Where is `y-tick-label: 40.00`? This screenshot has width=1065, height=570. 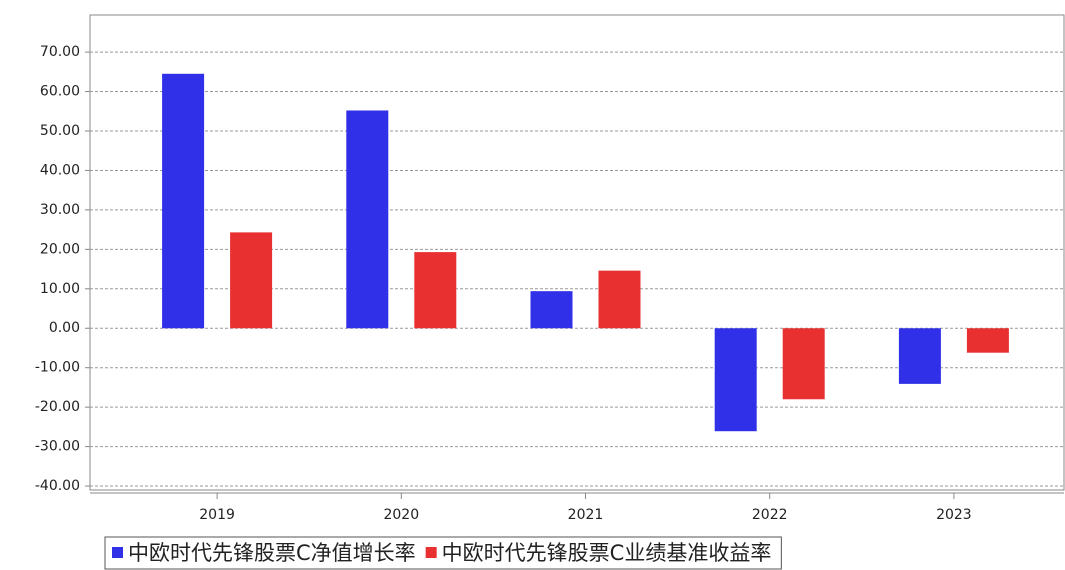
y-tick-label: 40.00 is located at coordinates (60, 170).